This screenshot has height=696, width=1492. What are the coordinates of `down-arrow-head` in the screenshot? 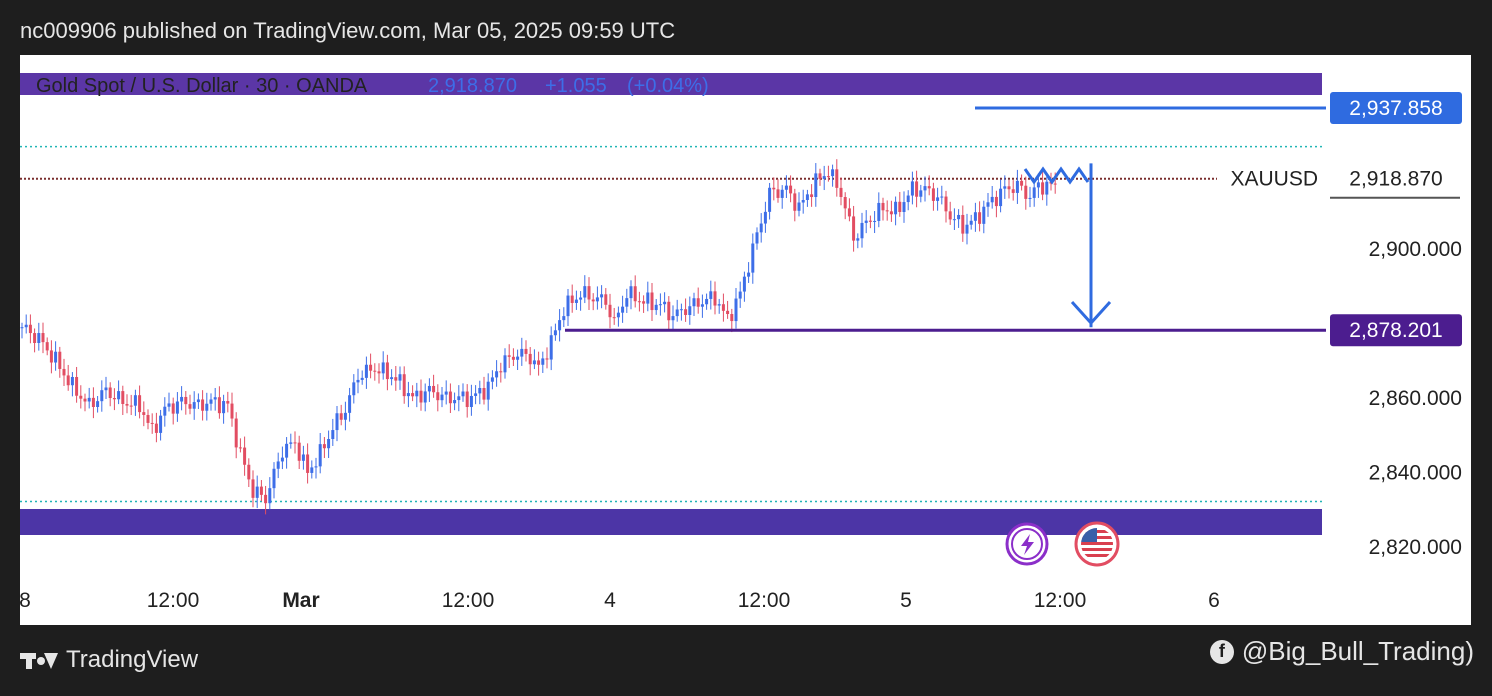 It's located at (1091, 313).